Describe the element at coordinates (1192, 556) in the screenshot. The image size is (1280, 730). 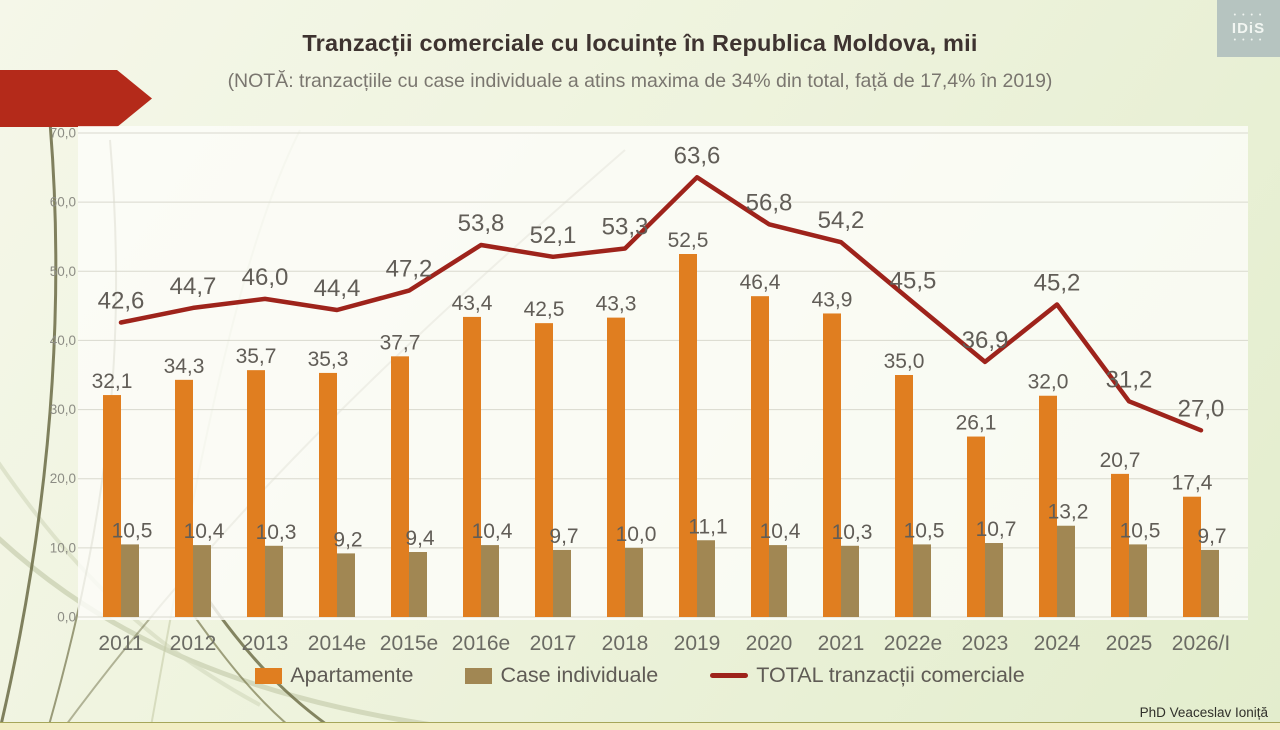
I see `bar-apartamente-2026/I` at that location.